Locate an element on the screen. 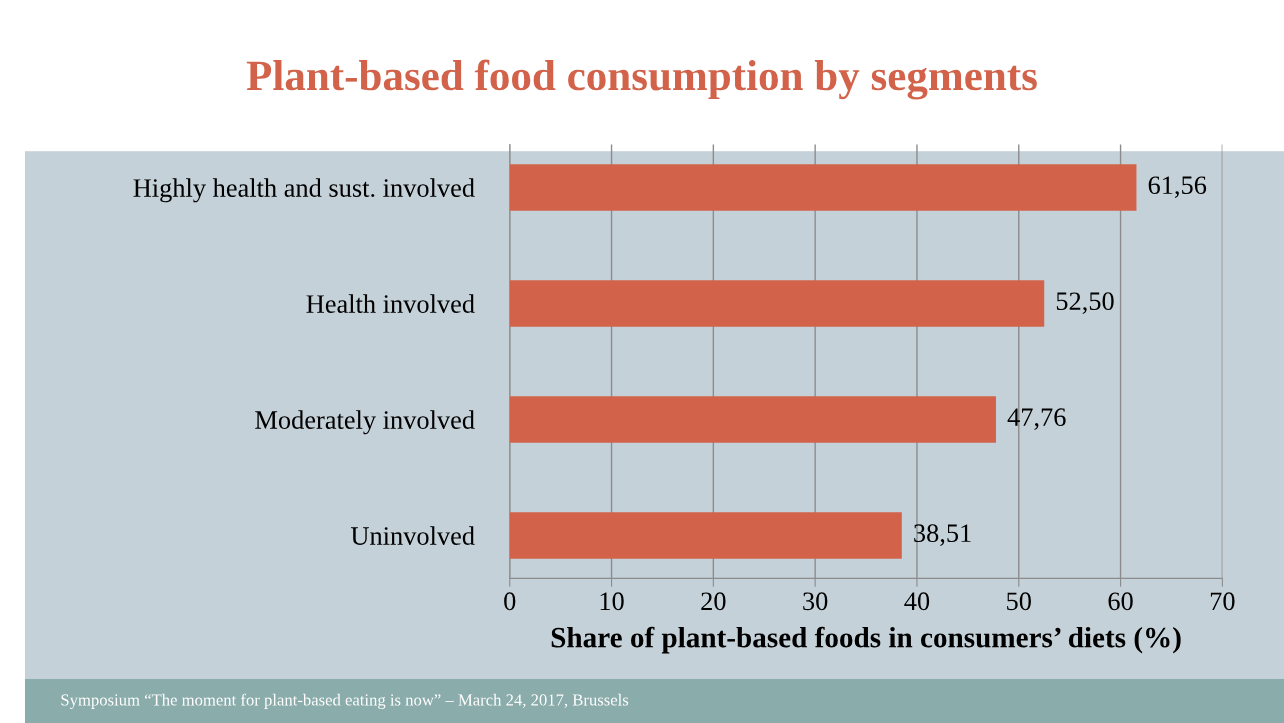 The width and height of the screenshot is (1284, 723). data-label: 47,76 is located at coordinates (1036, 419).